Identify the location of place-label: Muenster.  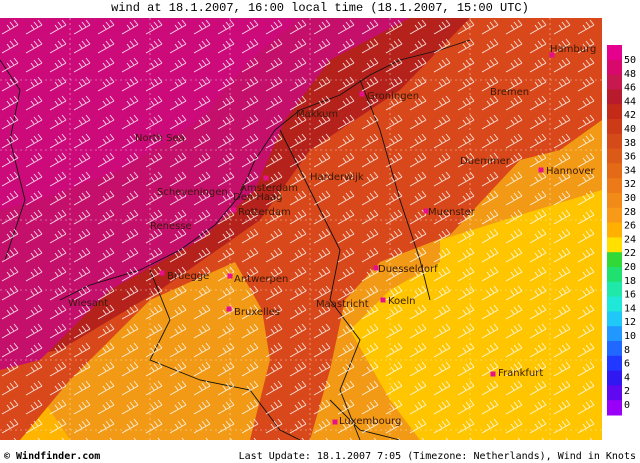
(452, 212).